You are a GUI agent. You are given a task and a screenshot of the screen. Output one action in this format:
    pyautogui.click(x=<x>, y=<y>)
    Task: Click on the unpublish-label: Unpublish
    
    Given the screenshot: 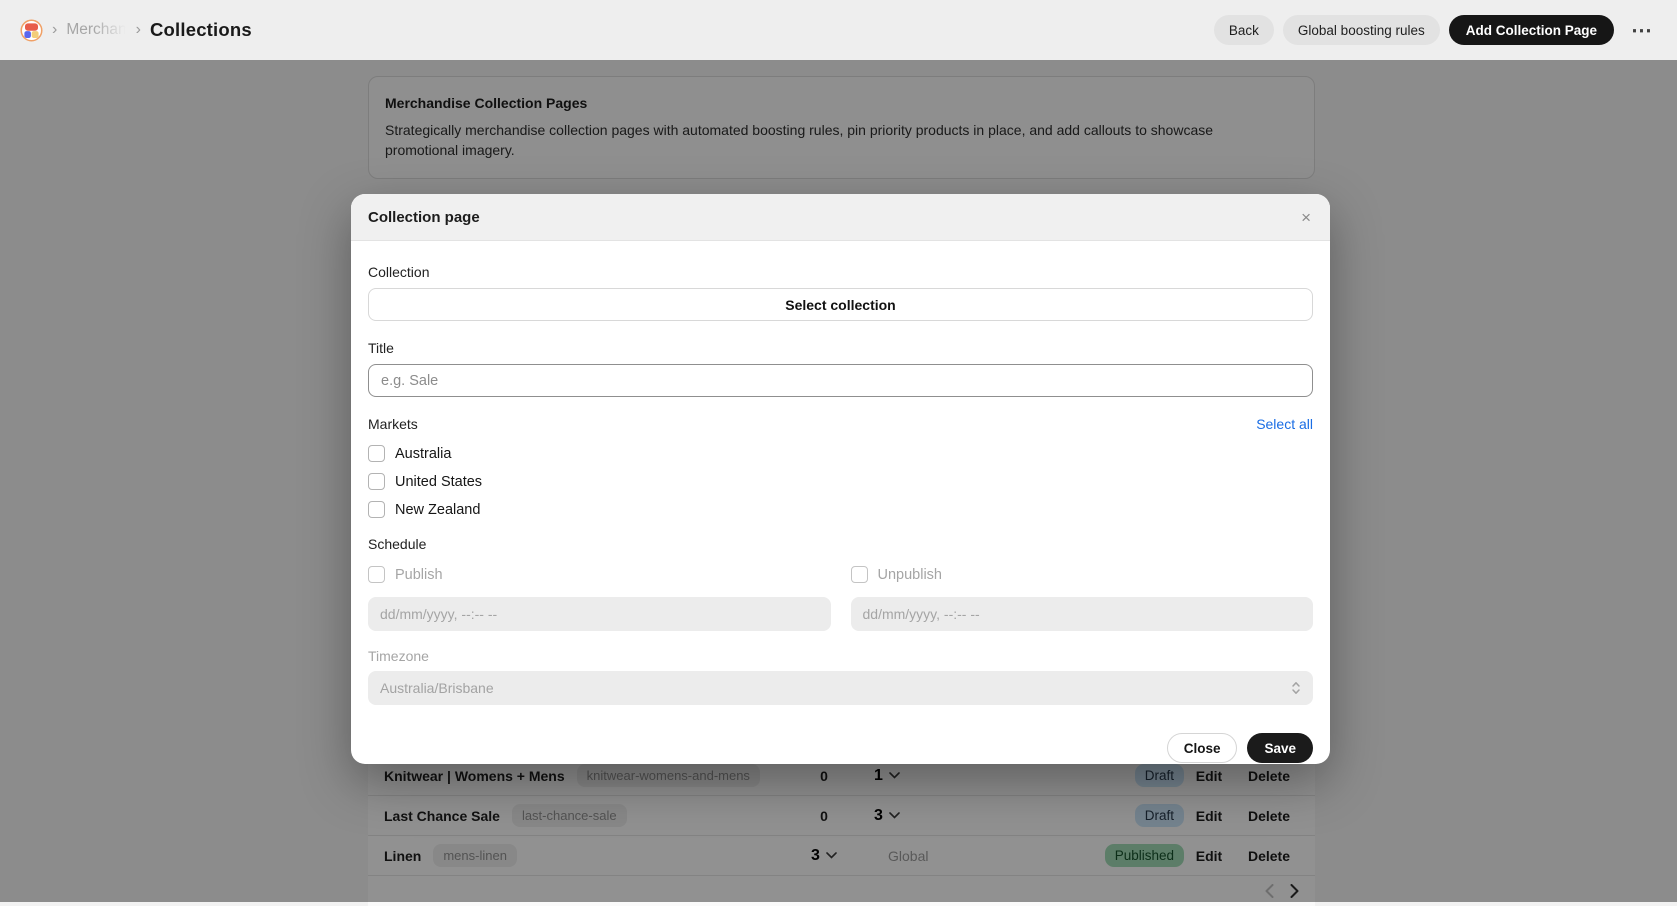 What is the action you would take?
    pyautogui.click(x=910, y=574)
    